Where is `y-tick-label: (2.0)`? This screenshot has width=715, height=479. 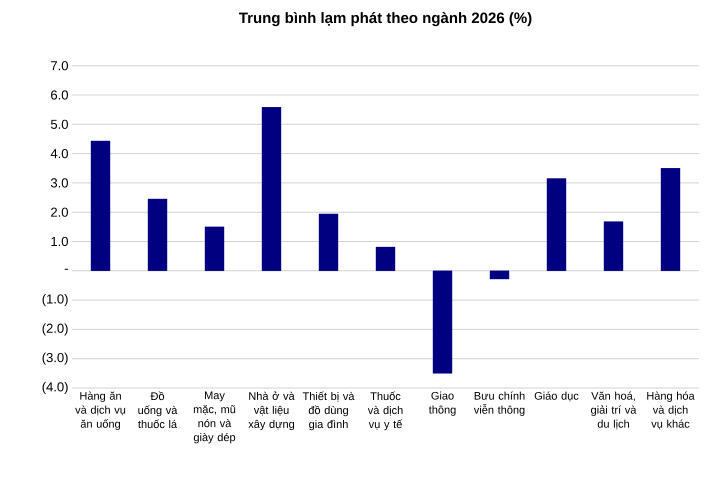 y-tick-label: (2.0) is located at coordinates (55, 329).